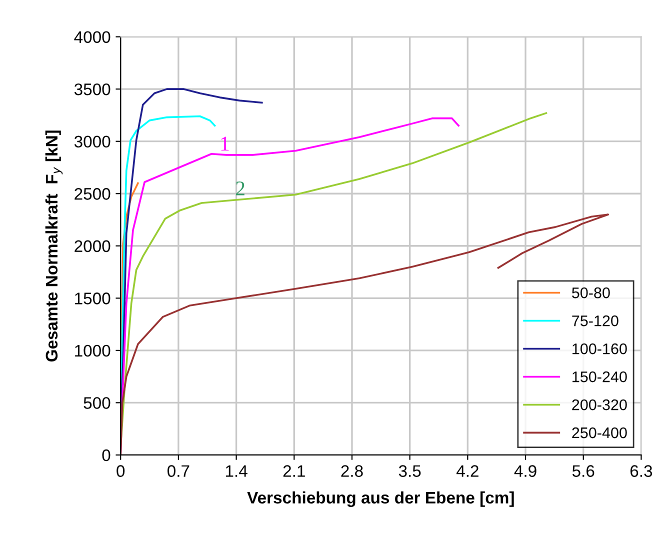 The image size is (659, 541). Describe the element at coordinates (92, 89) in the screenshot. I see `y-tick-label: 3500` at that location.